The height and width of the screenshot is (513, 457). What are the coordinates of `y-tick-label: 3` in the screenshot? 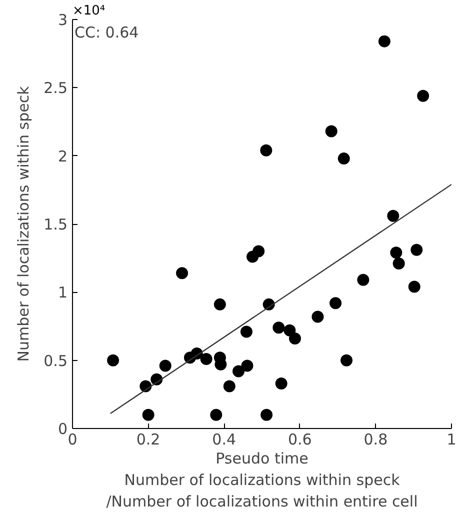 It's located at (63, 20).